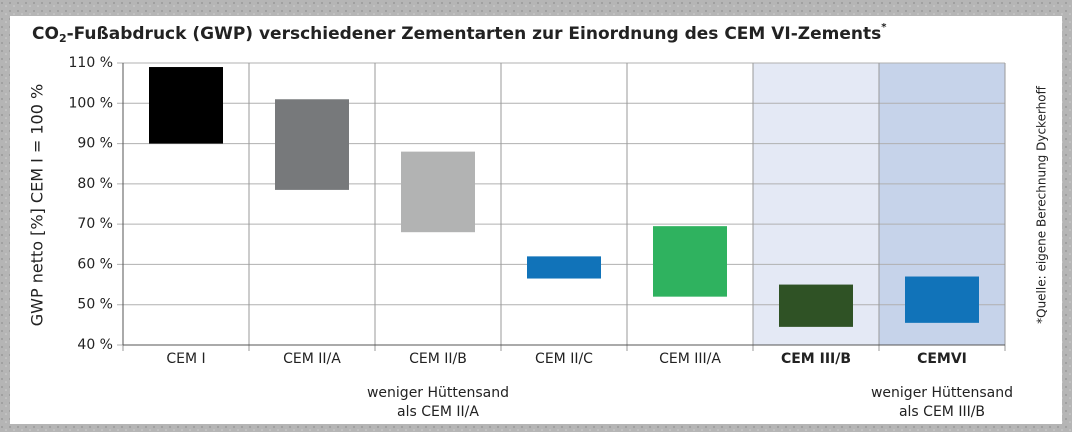  What do you see at coordinates (690, 359) in the screenshot?
I see `x-tick-label: CEM III/A` at bounding box center [690, 359].